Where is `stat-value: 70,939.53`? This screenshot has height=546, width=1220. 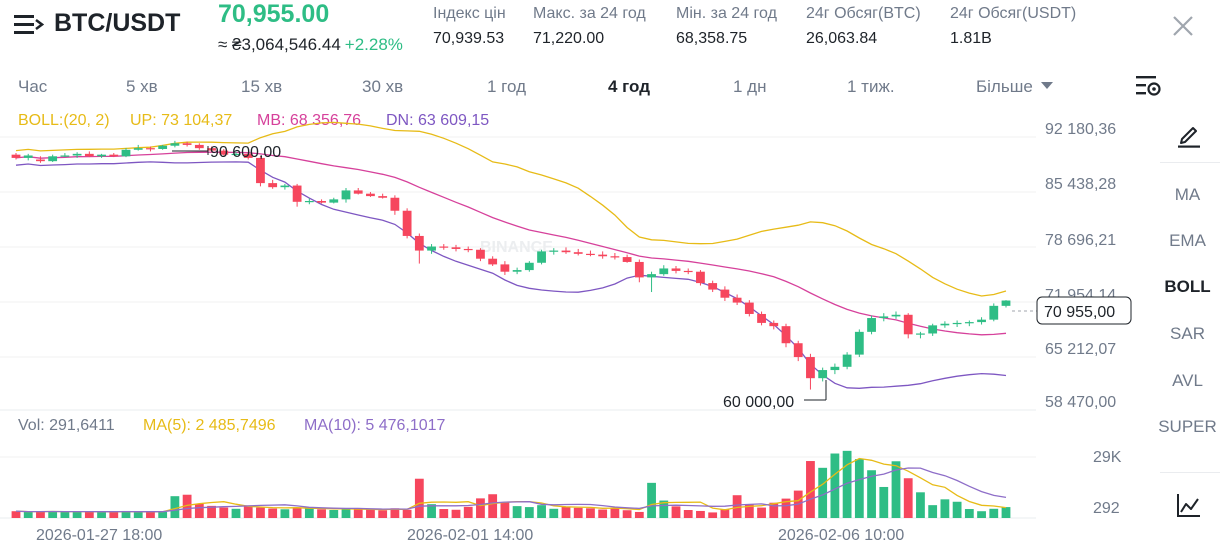 stat-value: 70,939.53 is located at coordinates (469, 38).